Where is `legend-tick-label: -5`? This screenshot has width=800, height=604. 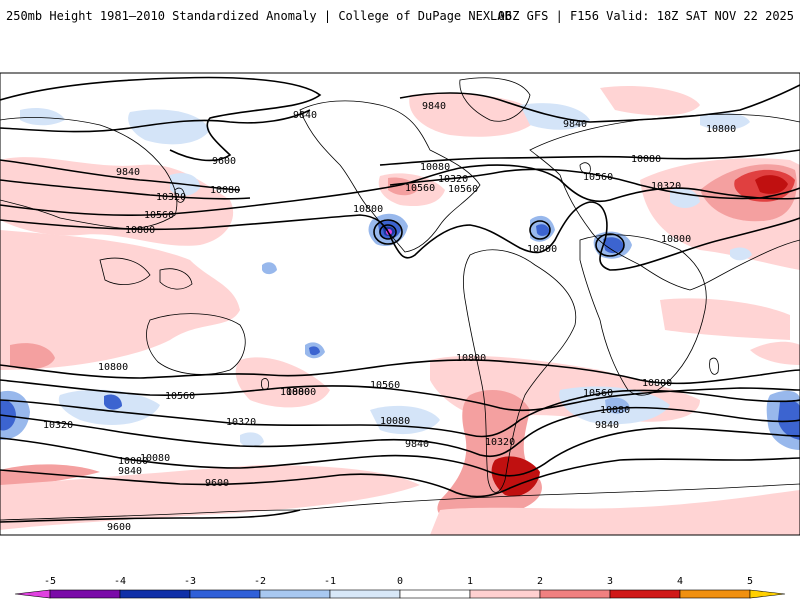
legend-tick-label: -5 is located at coordinates (50, 581).